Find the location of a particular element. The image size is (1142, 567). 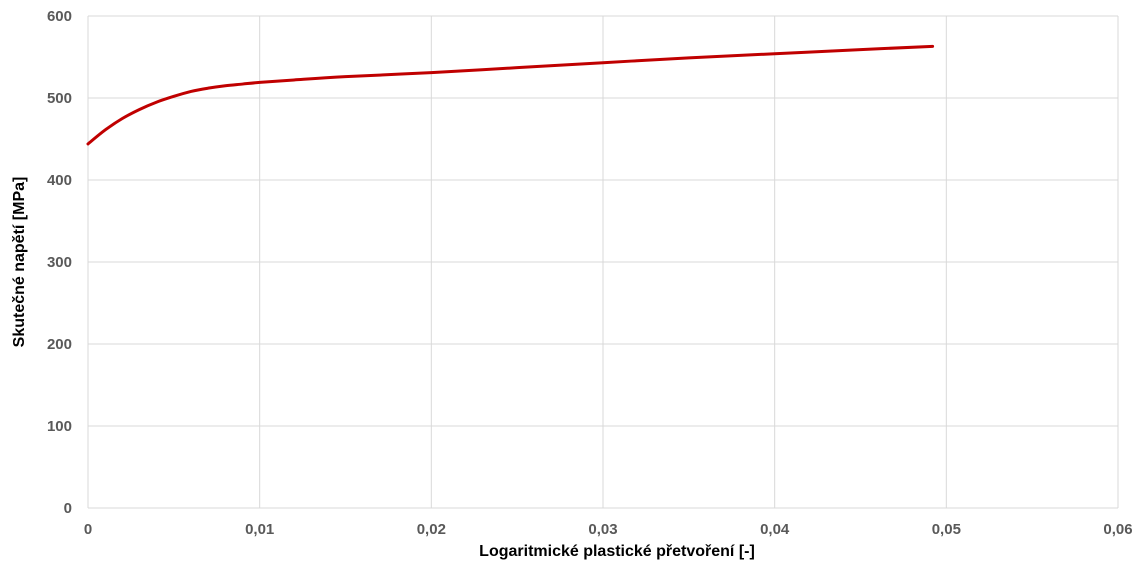

y-tick-label: 0 is located at coordinates (68, 508).